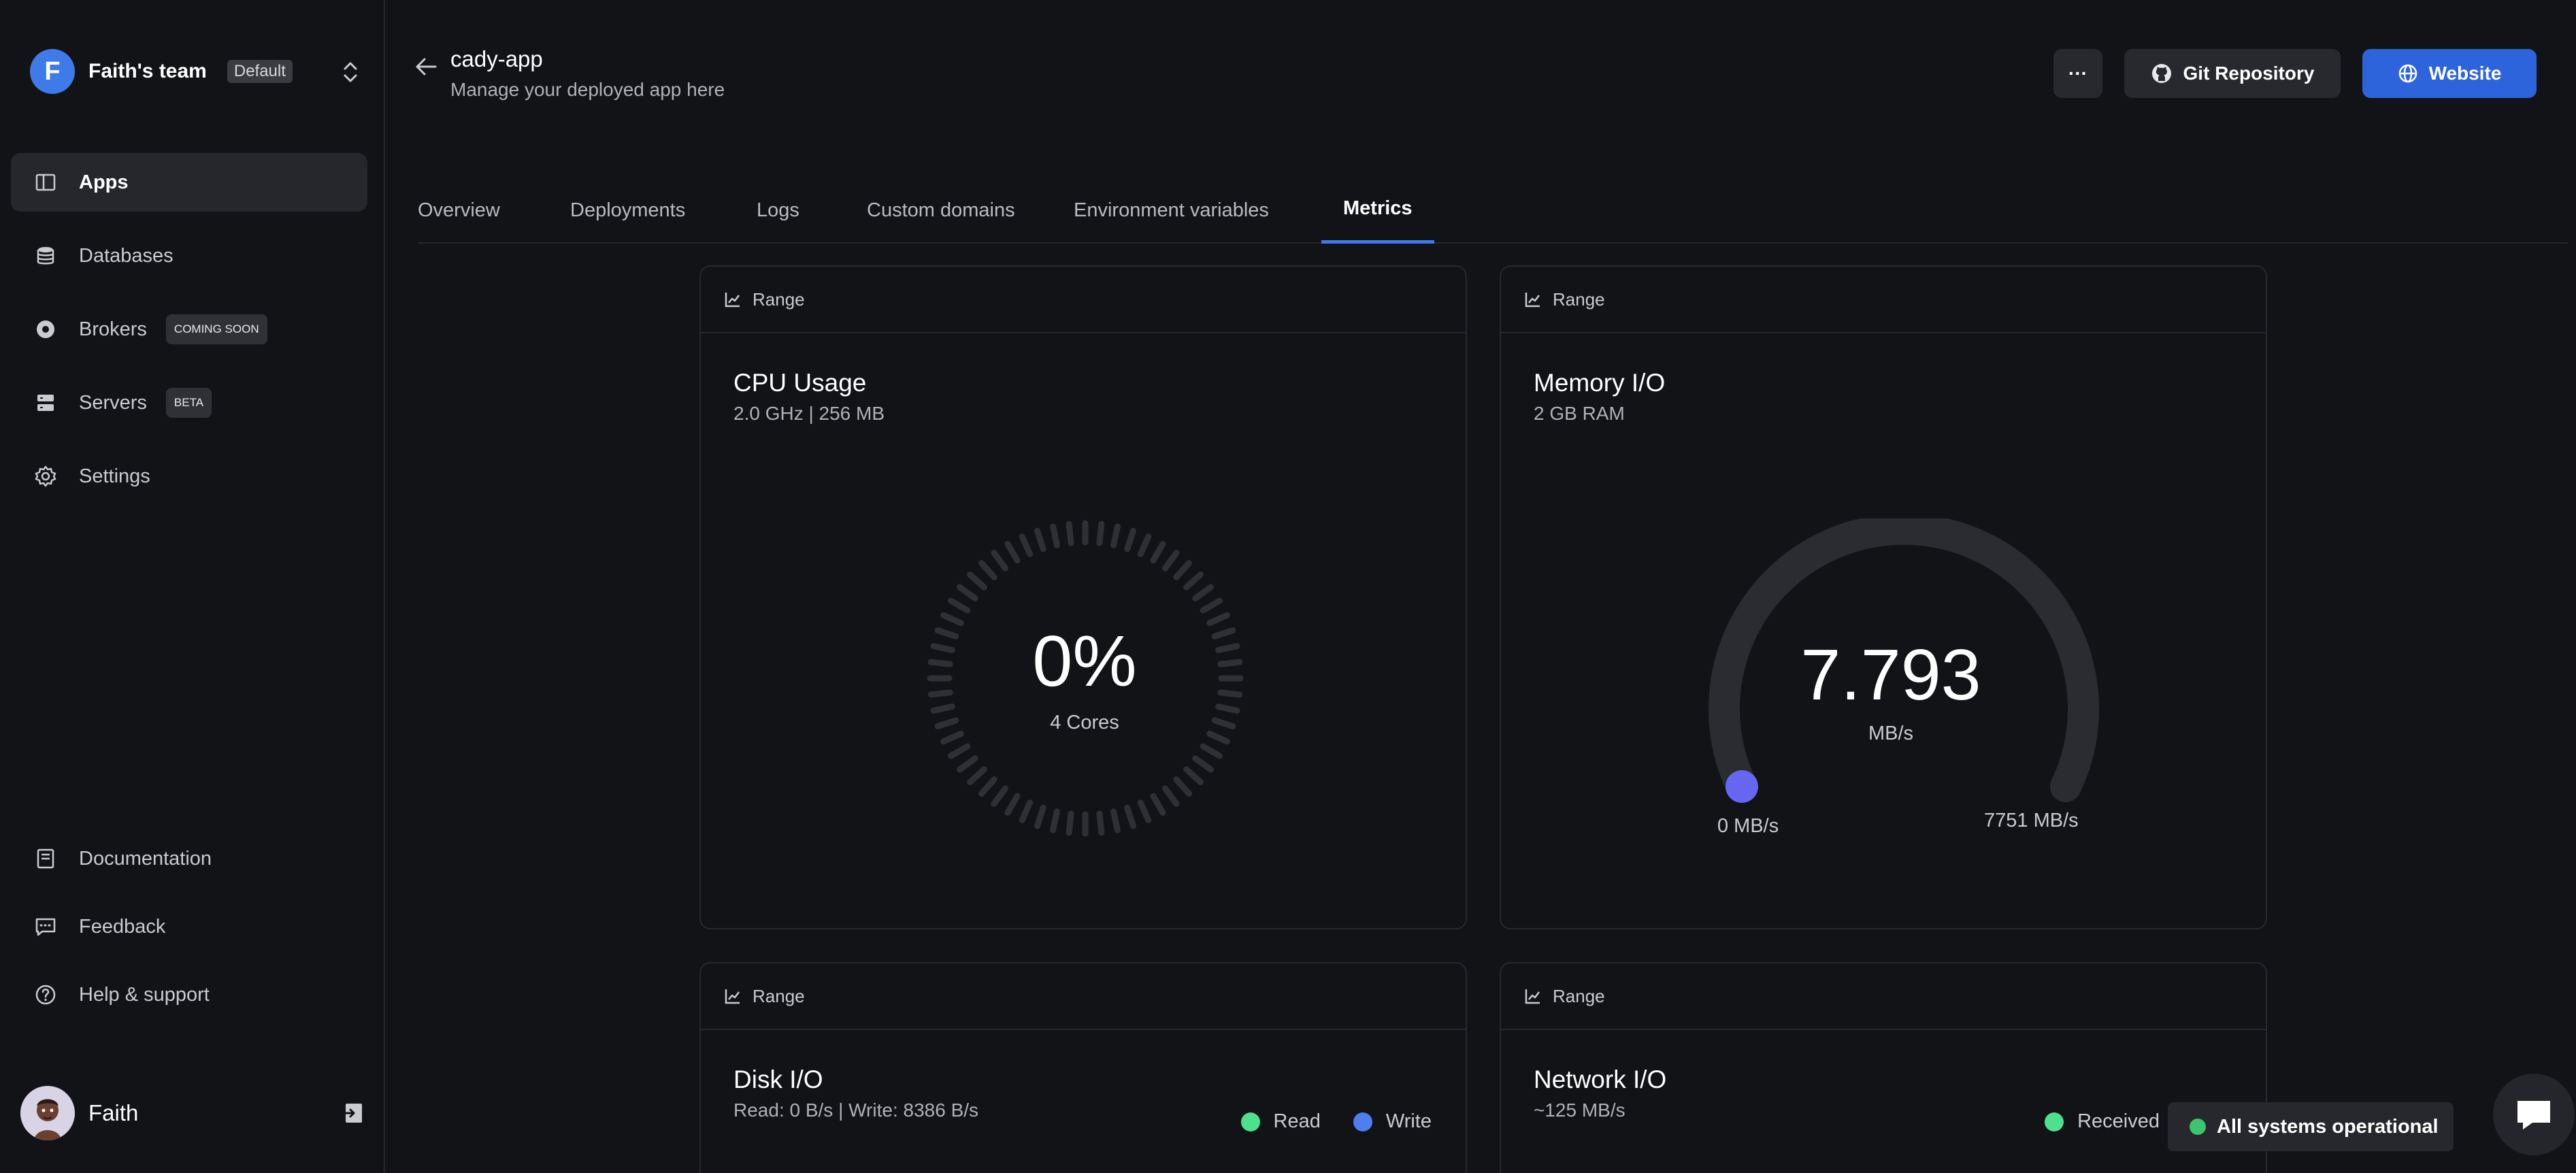 The width and height of the screenshot is (2576, 1173). I want to click on sidebar-item-databases: Databases, so click(189, 256).